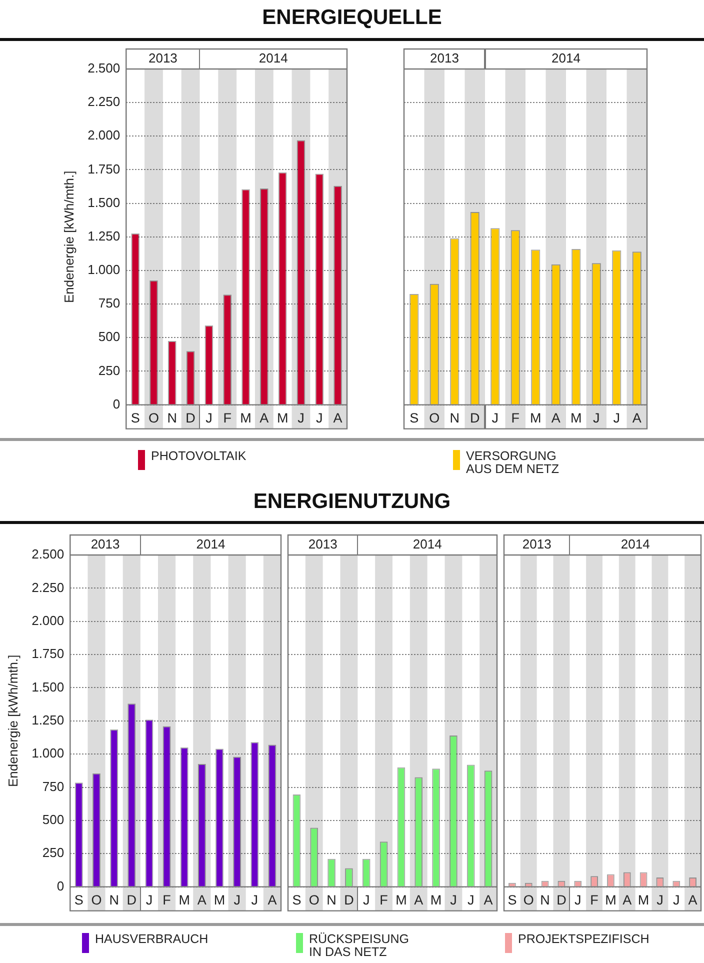 Image resolution: width=704 pixels, height=963 pixels. Describe the element at coordinates (359, 945) in the screenshot. I see `legend-label: RÜCKSPEISUNG IN DAS NETZ` at that location.